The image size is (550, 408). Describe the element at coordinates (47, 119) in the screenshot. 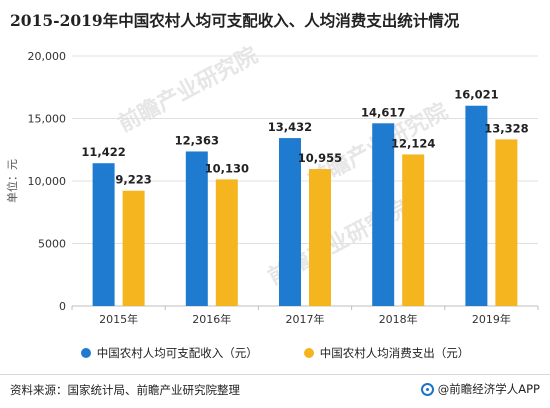

I see `y-tick-label: 15,000` at that location.